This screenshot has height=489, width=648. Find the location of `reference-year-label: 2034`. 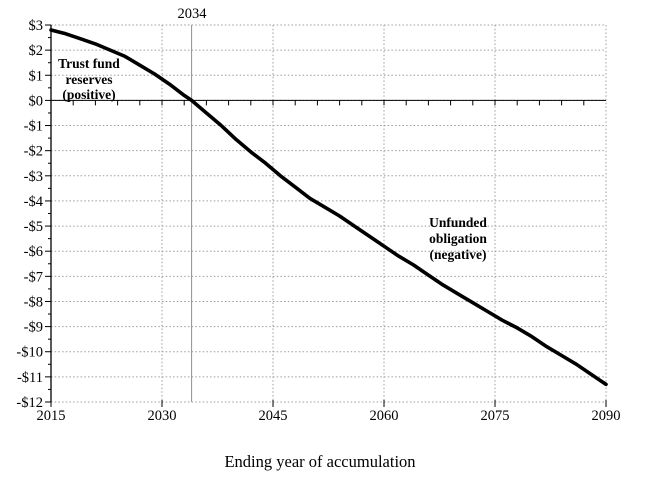

reference-year-label: 2034 is located at coordinates (192, 14).